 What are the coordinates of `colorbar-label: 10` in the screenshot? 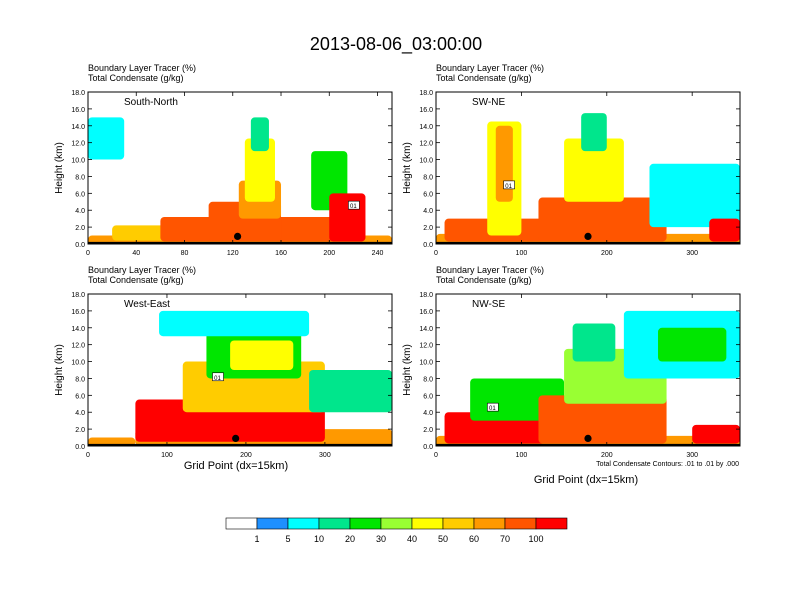 It's located at (319, 539).